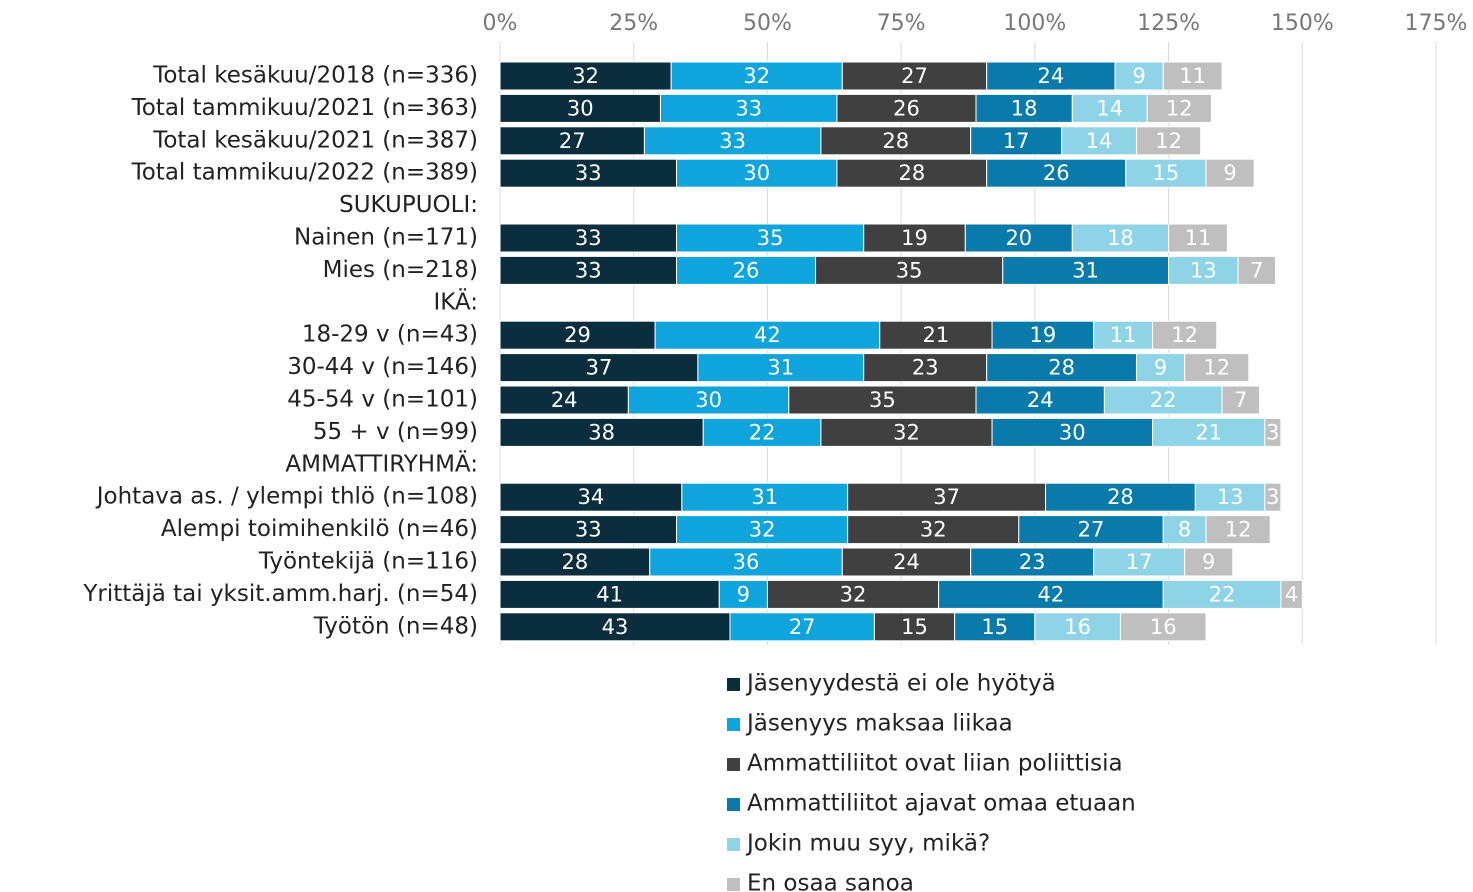 This screenshot has height=892, width=1473. Describe the element at coordinates (879, 724) in the screenshot. I see `legend-label: Jäsenyys maksaa liikaa` at that location.